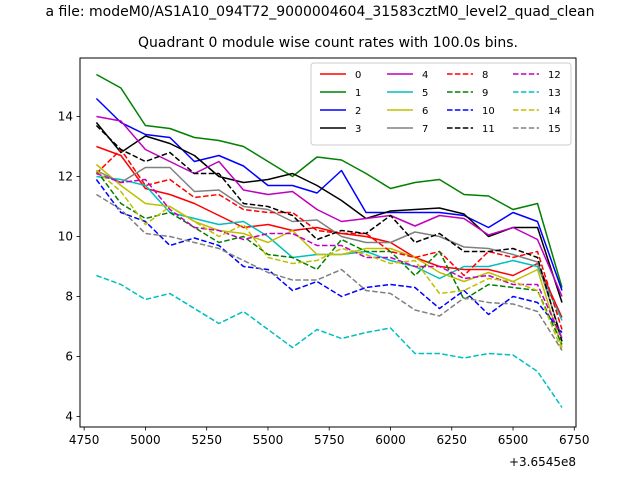  What do you see at coordinates (65, 177) in the screenshot?
I see `y-tick-label: 12` at bounding box center [65, 177].